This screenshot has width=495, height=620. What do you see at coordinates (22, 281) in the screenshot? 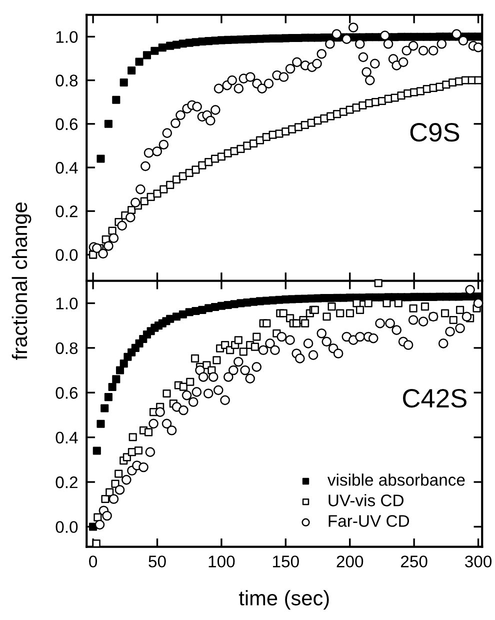
I see `y-axis-title: fractional change` at bounding box center [22, 281].